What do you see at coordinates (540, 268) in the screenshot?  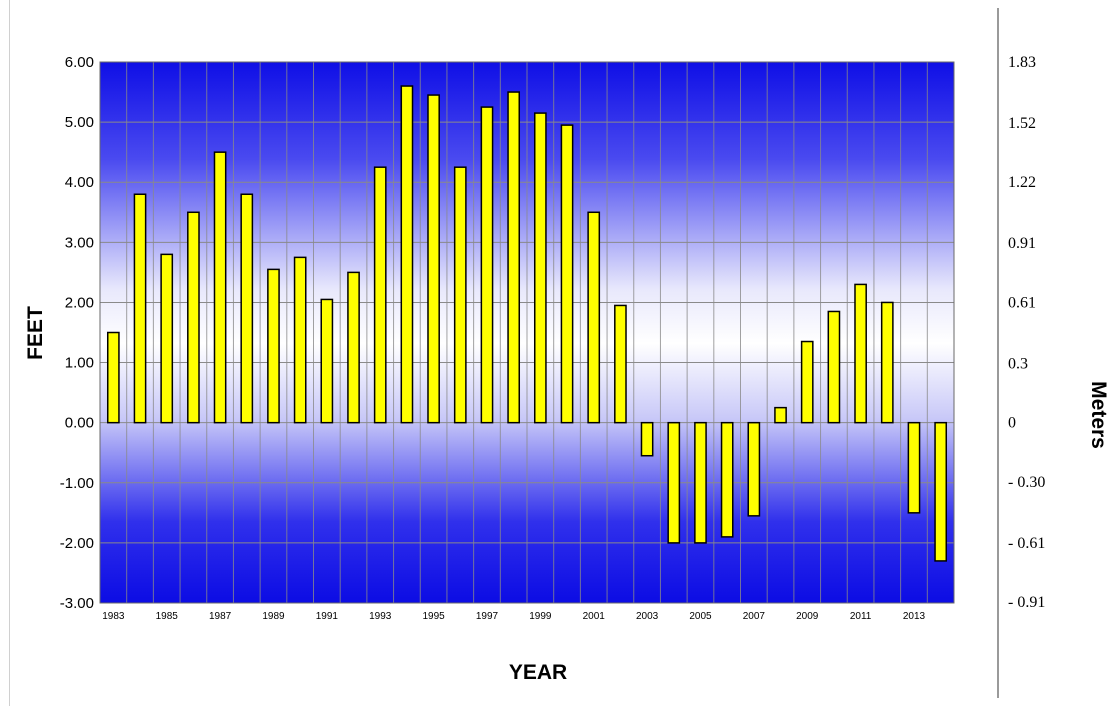 I see `bar-1999` at bounding box center [540, 268].